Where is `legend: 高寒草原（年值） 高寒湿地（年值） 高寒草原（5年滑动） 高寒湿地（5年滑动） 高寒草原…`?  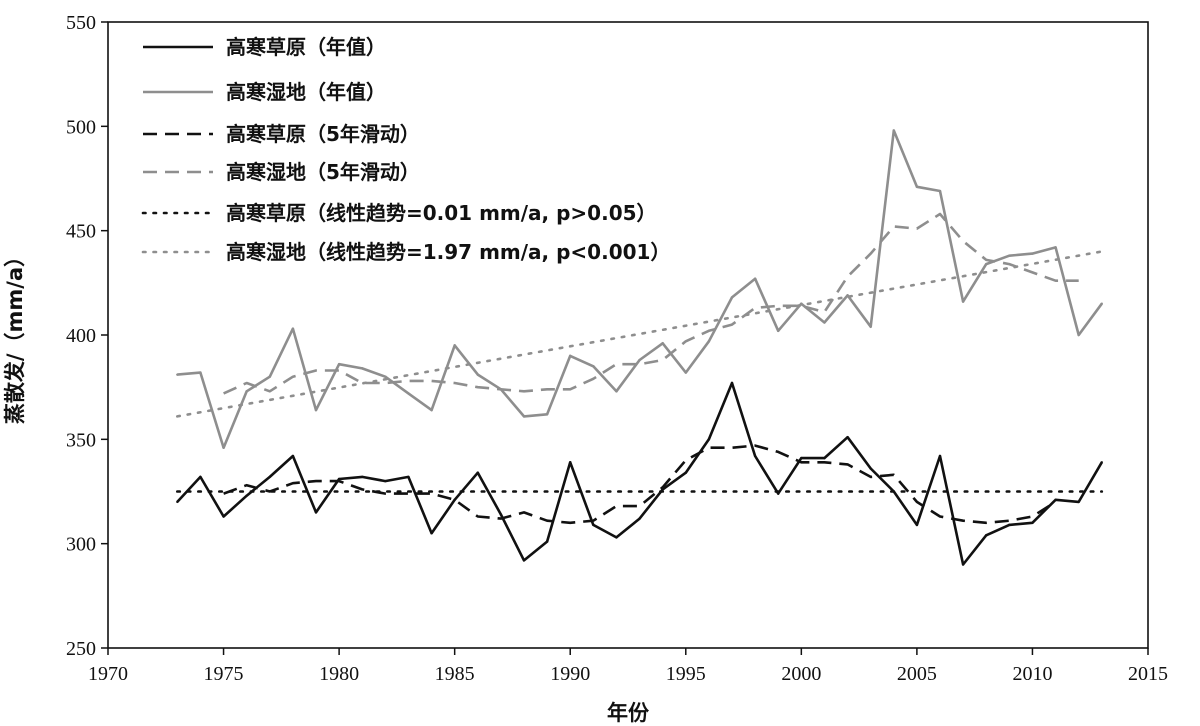 legend: 高寒草原（年值） 高寒湿地（年值） 高寒草原（5年滑动） 高寒湿地（5年滑动） 高寒草原… is located at coordinates (405, 149).